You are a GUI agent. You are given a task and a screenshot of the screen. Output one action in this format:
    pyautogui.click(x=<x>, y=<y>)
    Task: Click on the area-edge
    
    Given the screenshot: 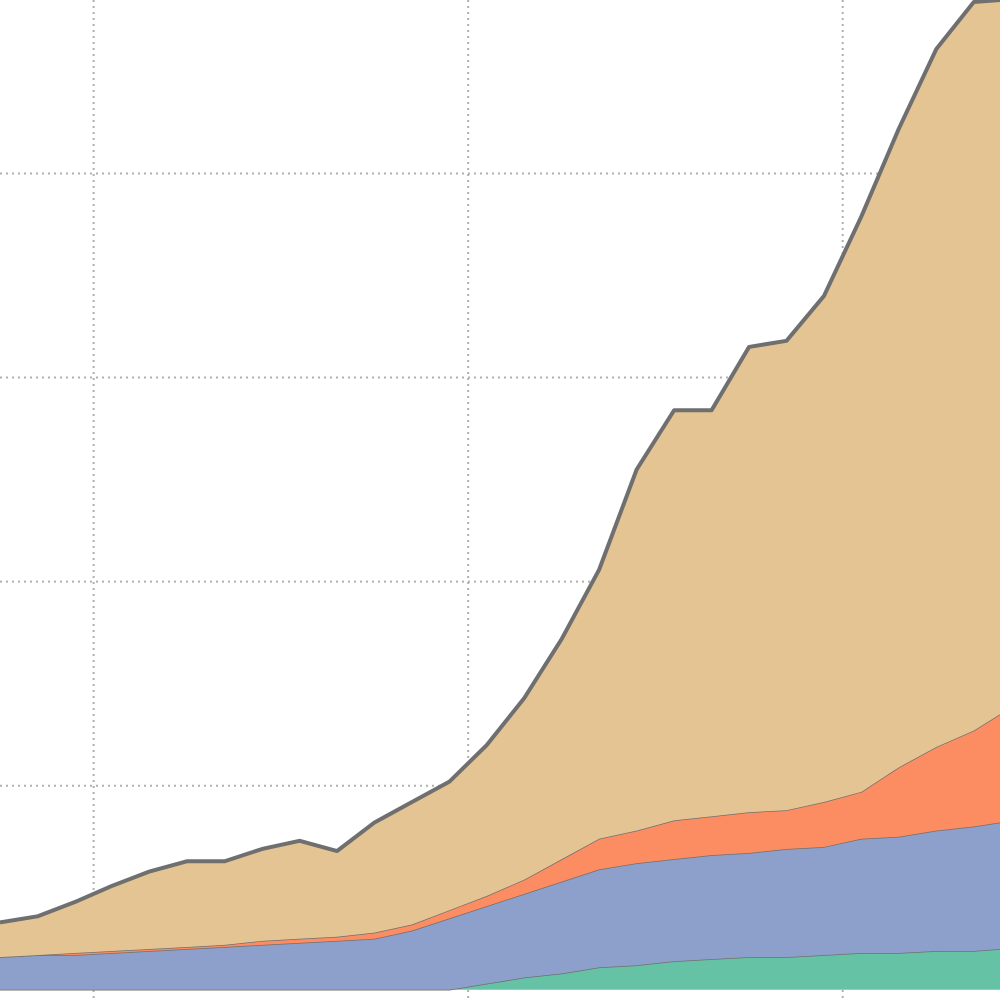 What is the action you would take?
    pyautogui.click(x=500, y=889)
    